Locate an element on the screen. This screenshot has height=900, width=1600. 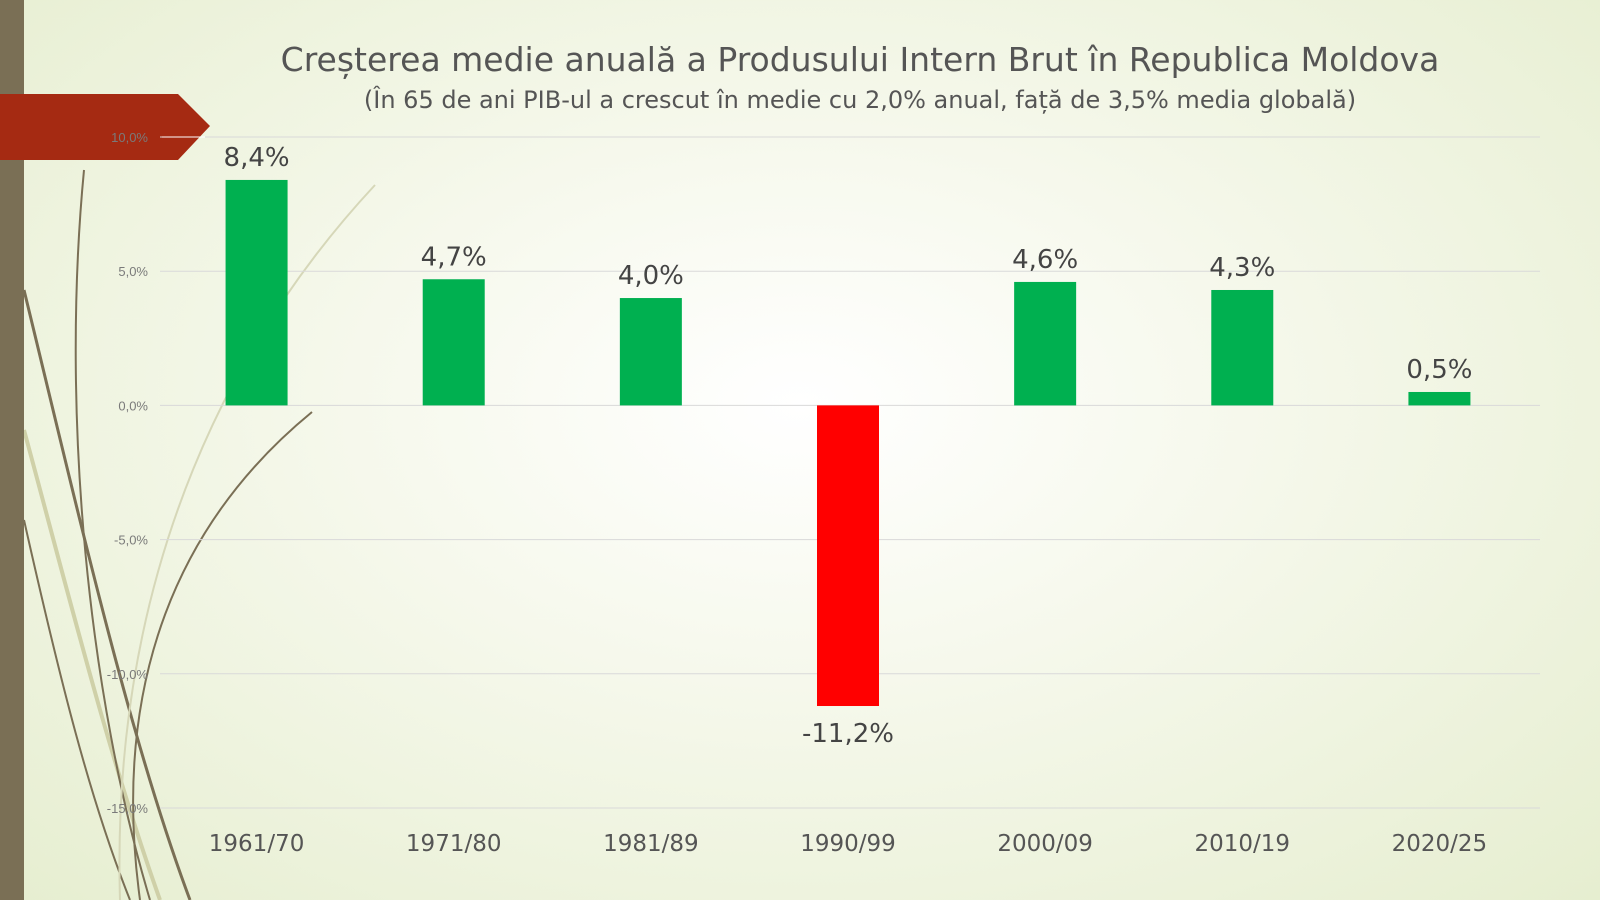
x-tick-label: 1971/80 is located at coordinates (454, 844).